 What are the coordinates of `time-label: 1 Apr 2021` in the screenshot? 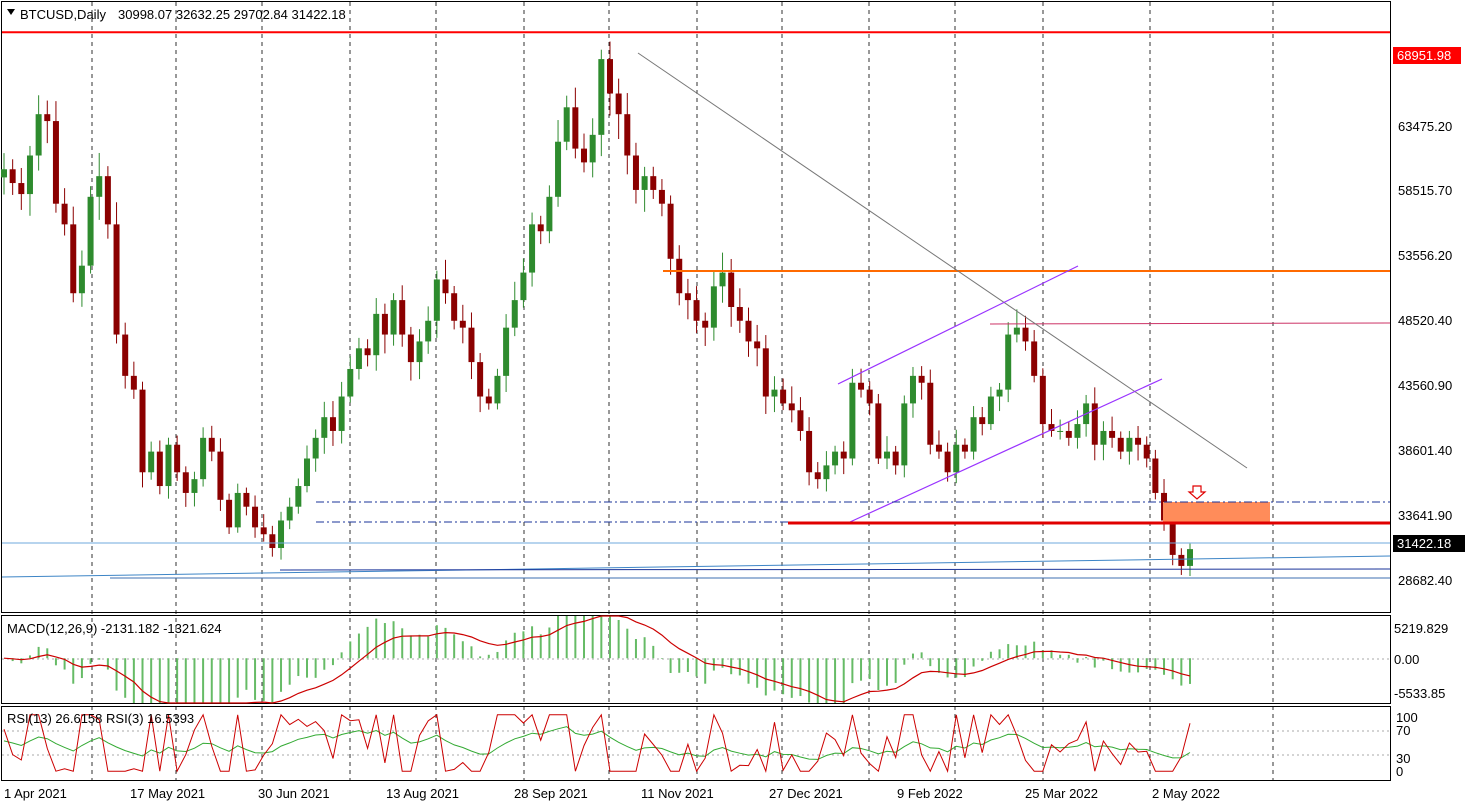 It's located at (35, 793).